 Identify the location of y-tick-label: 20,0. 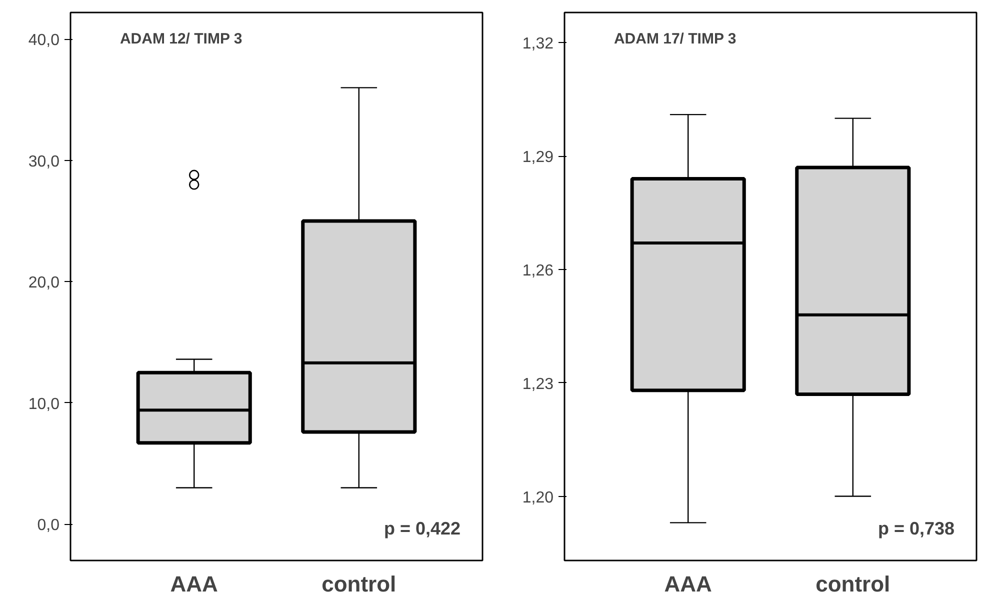
(44, 283).